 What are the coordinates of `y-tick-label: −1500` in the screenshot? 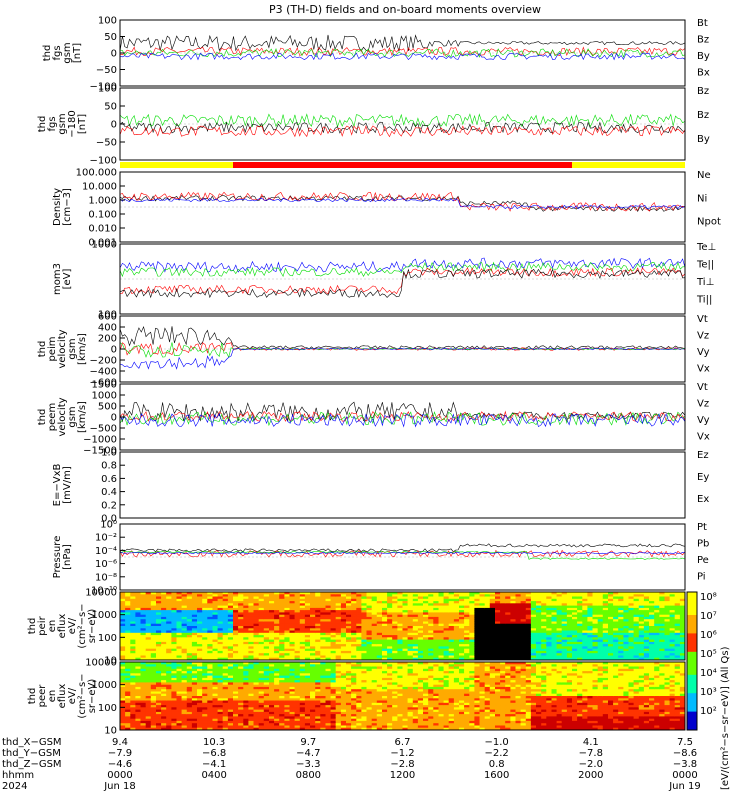 It's located at (100, 451).